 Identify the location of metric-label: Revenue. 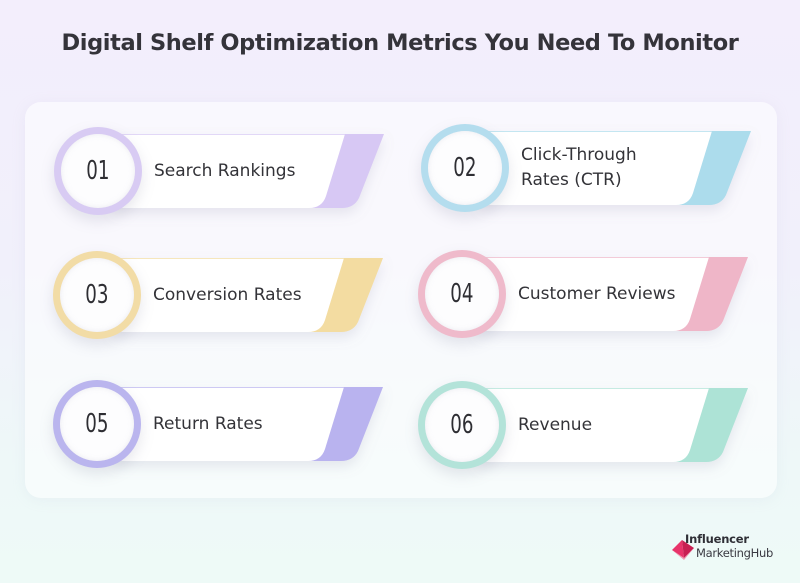
(555, 424).